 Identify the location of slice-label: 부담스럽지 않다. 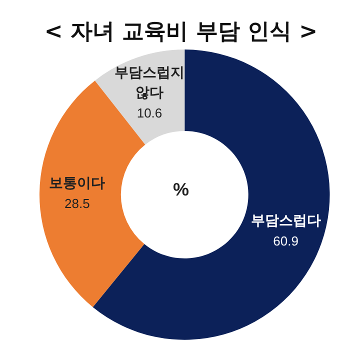
(149, 83).